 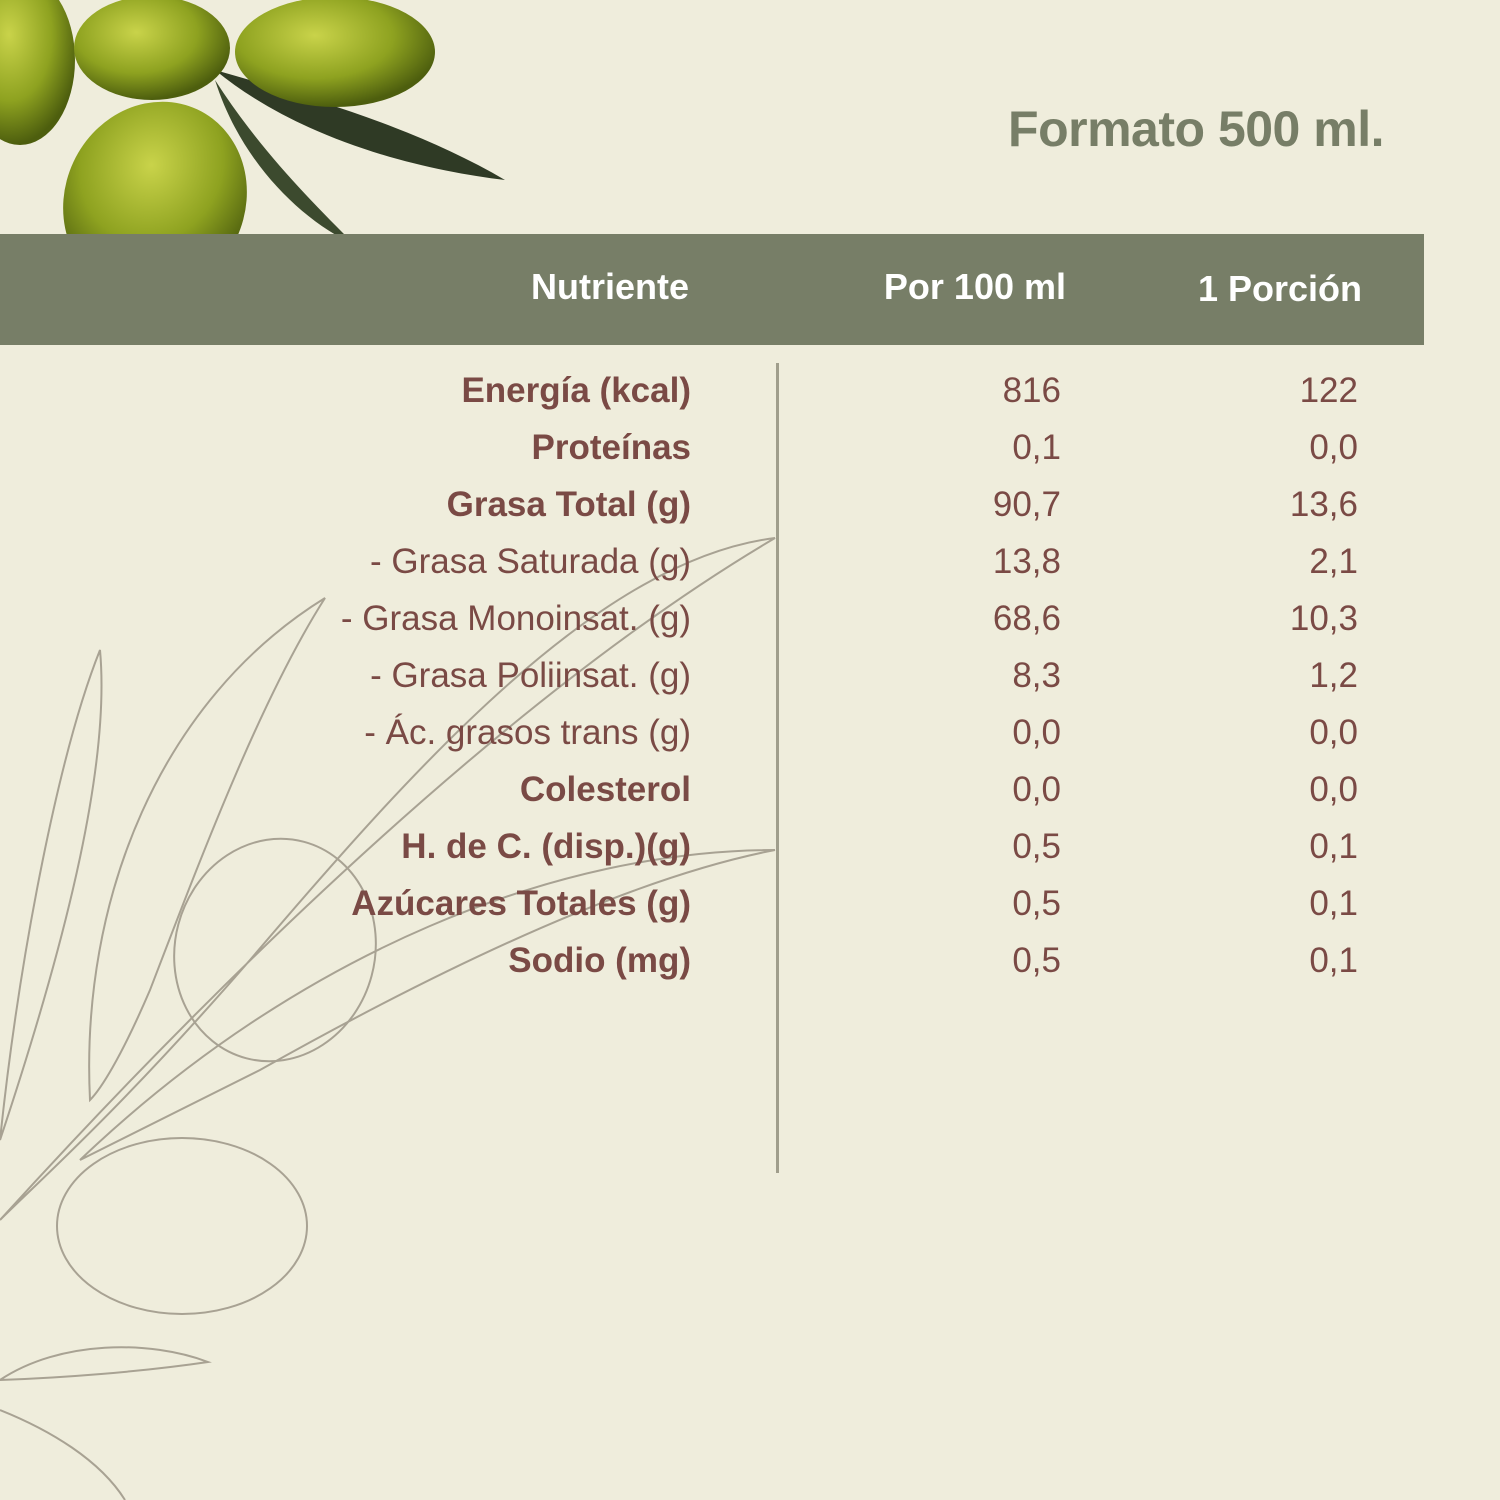 What do you see at coordinates (576, 390) in the screenshot?
I see `nutrient-label: Energía (kcal)` at bounding box center [576, 390].